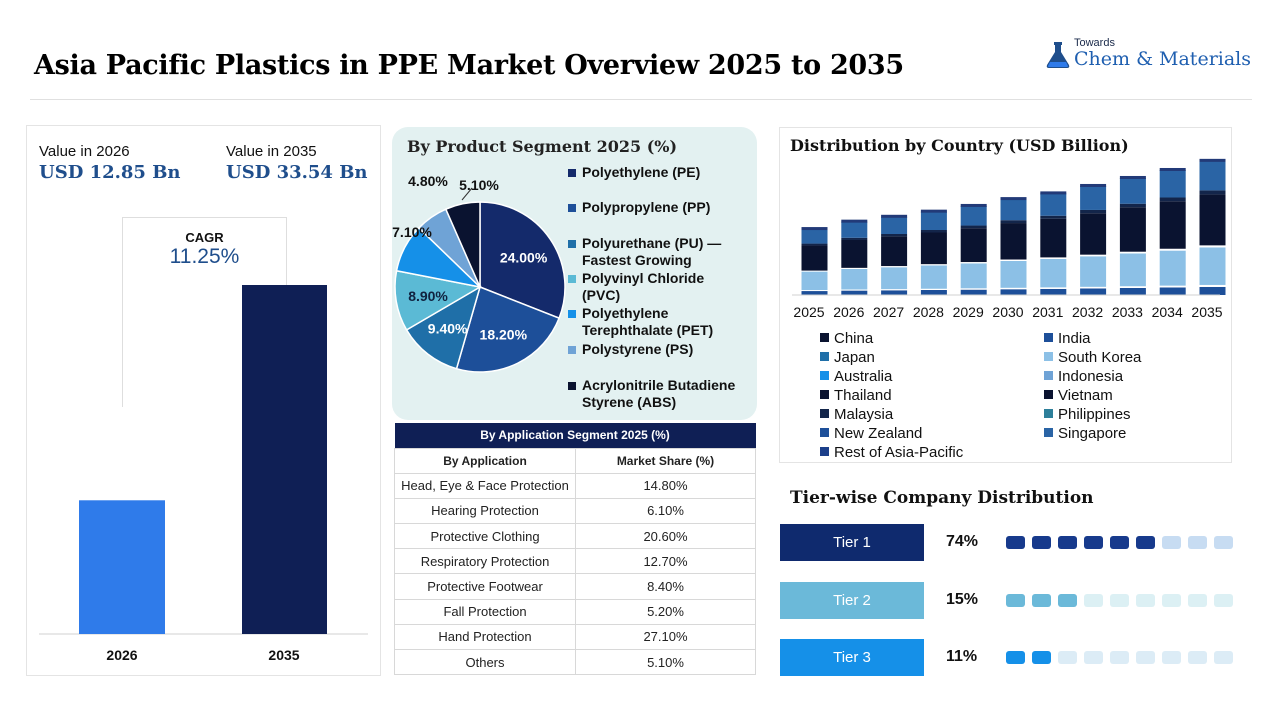 This screenshot has height=720, width=1280. What do you see at coordinates (1167, 312) in the screenshot?
I see `year-label-2034: 2034` at bounding box center [1167, 312].